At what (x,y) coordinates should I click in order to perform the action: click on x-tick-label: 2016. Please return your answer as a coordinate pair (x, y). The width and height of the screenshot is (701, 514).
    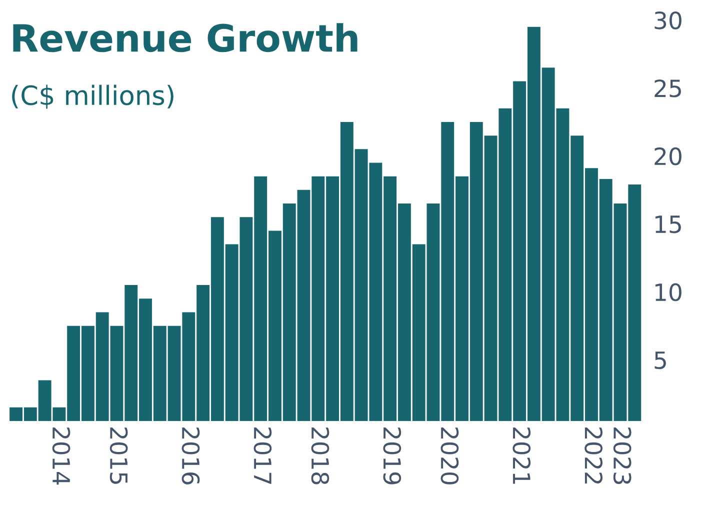
    Looking at the image, I should click on (191, 456).